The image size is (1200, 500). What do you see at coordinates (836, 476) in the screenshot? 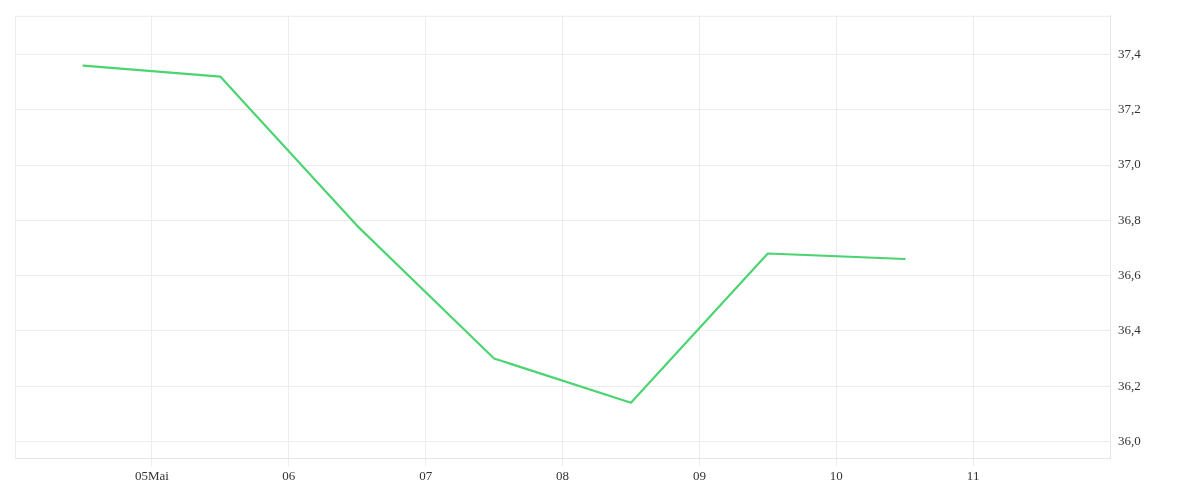
I see `x-tick-label: 10` at bounding box center [836, 476].